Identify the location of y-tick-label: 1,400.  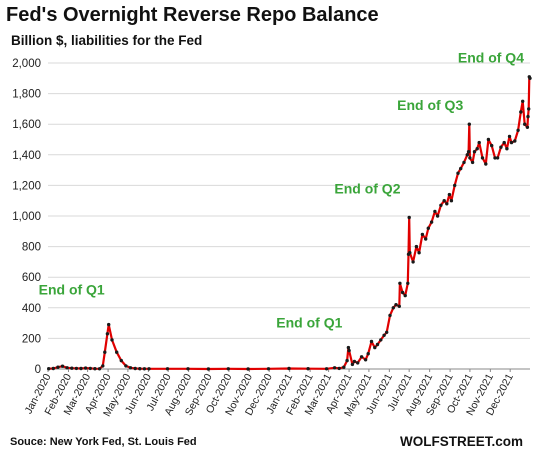
(26, 156).